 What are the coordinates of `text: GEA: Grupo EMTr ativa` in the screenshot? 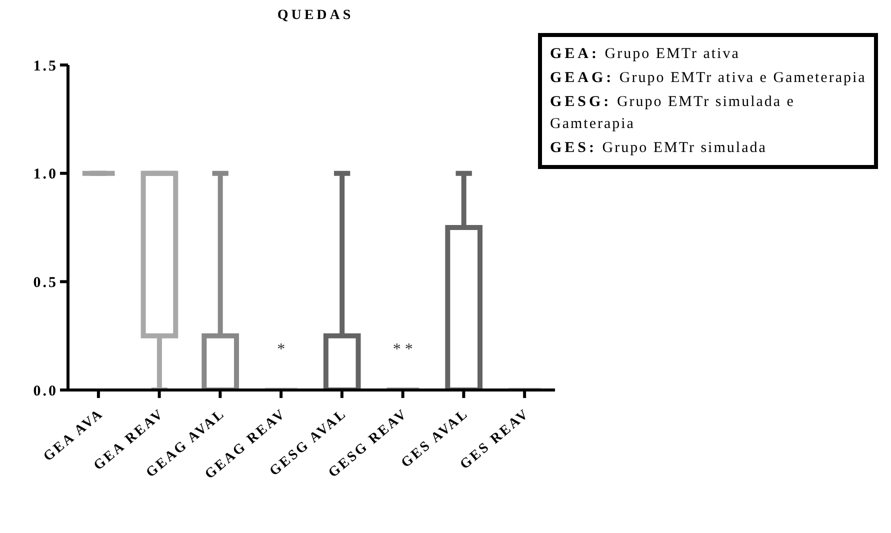 It's located at (645, 54).